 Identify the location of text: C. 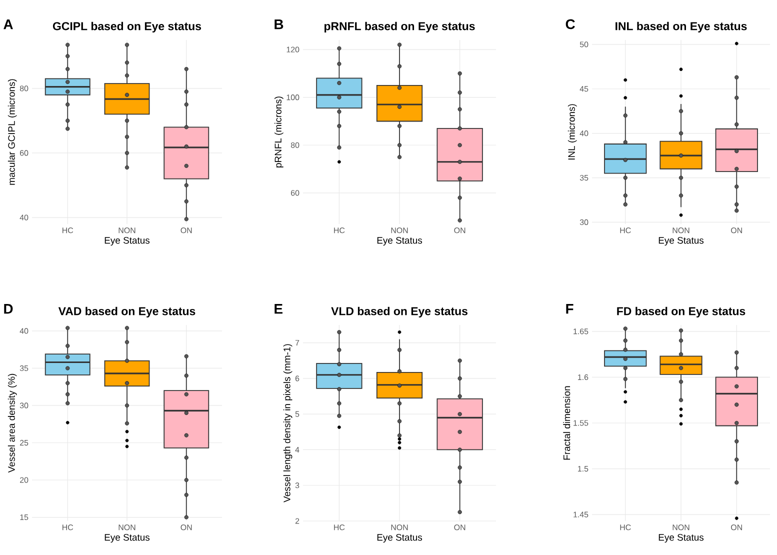
(570, 24).